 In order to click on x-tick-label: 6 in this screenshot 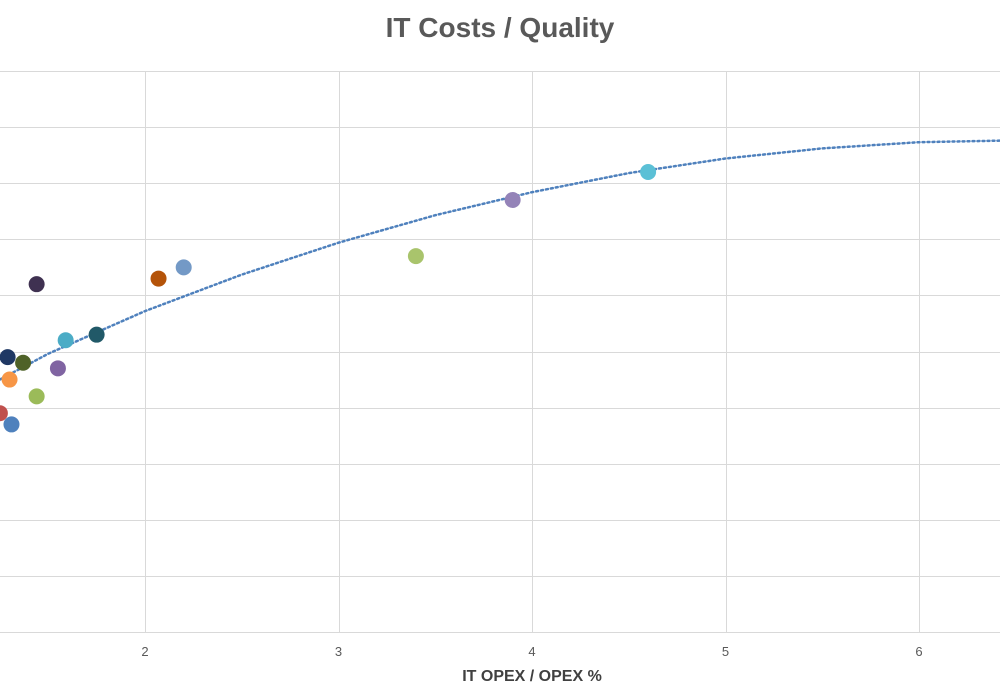, I will do `click(918, 651)`.